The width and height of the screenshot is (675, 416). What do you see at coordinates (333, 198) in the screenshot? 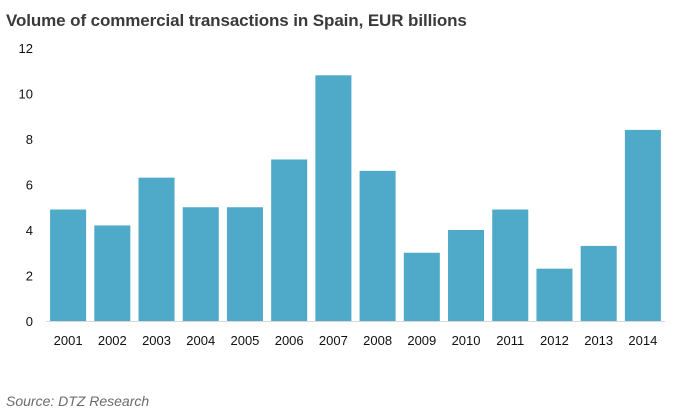
I see `bar-2007` at bounding box center [333, 198].